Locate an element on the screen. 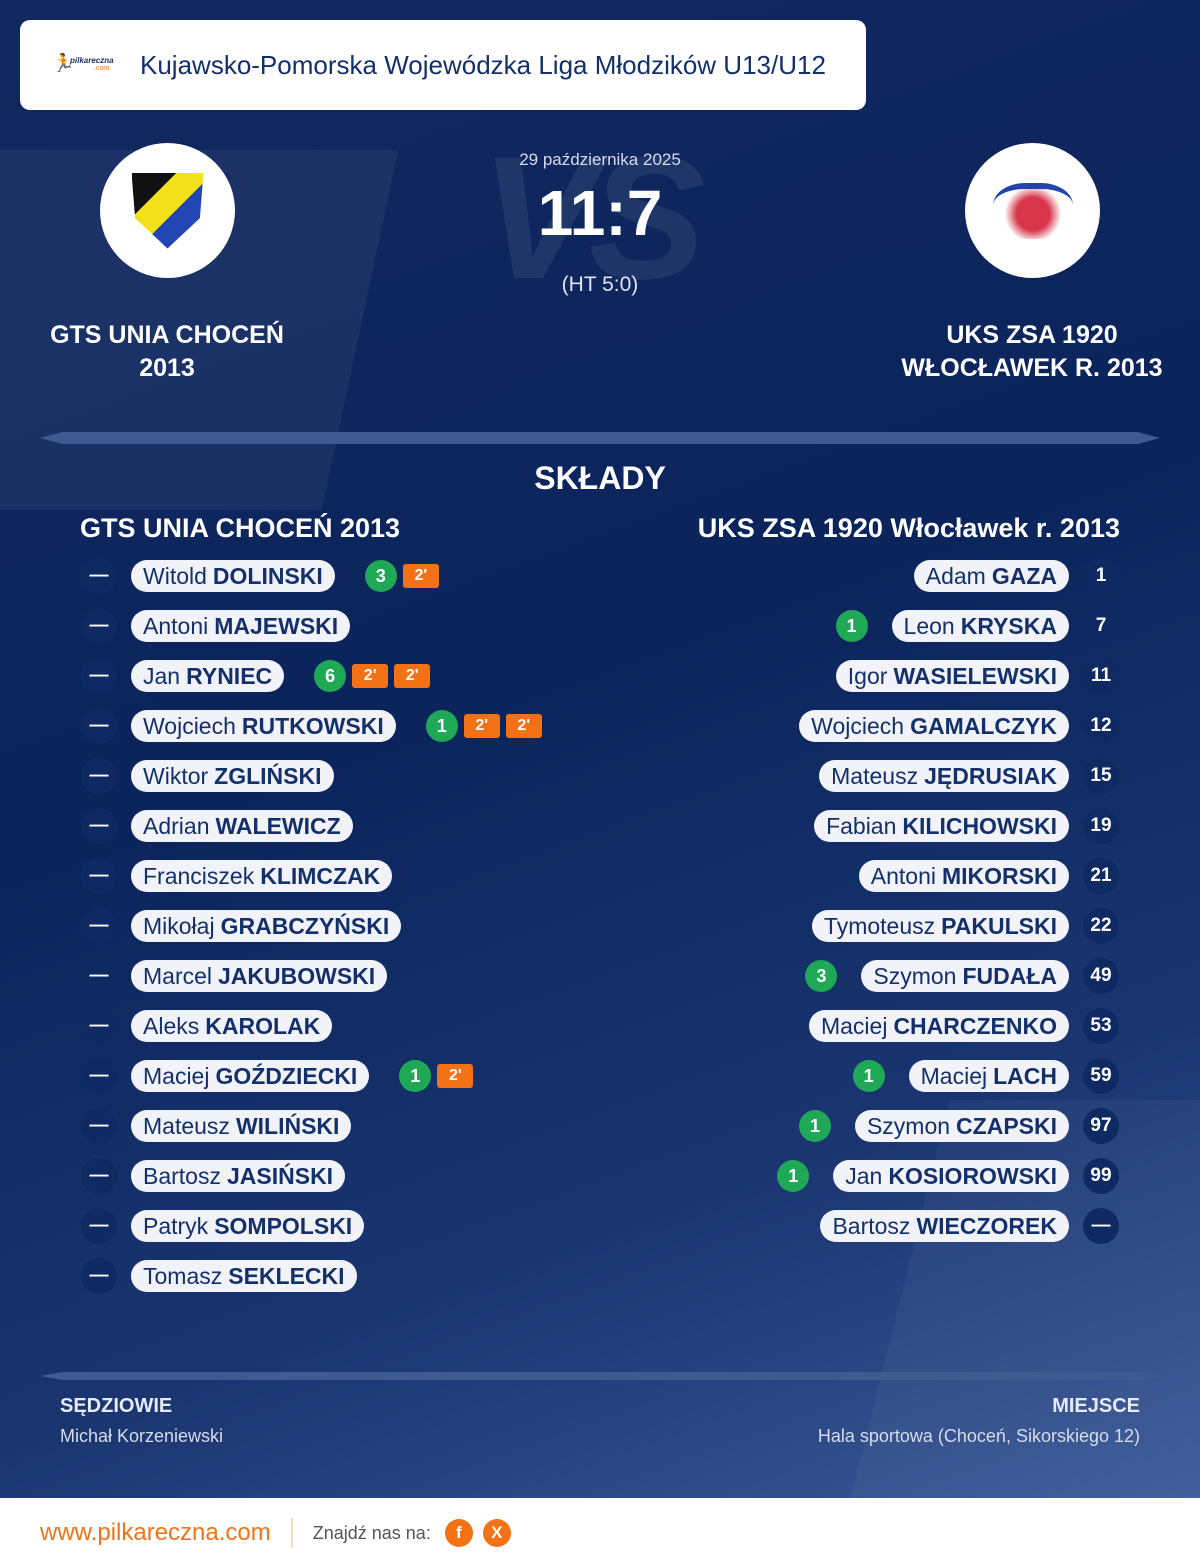 This screenshot has height=1568, width=1200. player-name: Wojciech GAMALCZYK is located at coordinates (934, 726).